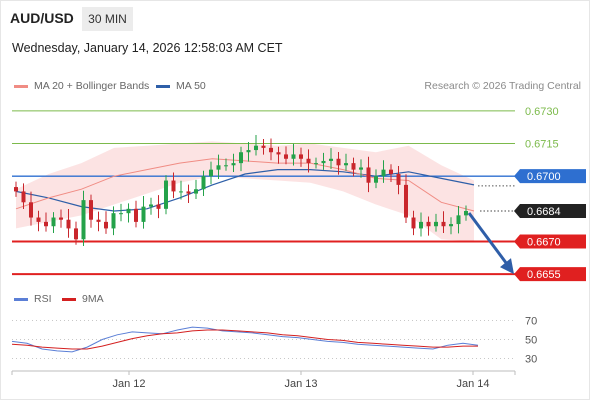 The image size is (590, 400). I want to click on ma-bollinger-swatch, so click(21, 86).